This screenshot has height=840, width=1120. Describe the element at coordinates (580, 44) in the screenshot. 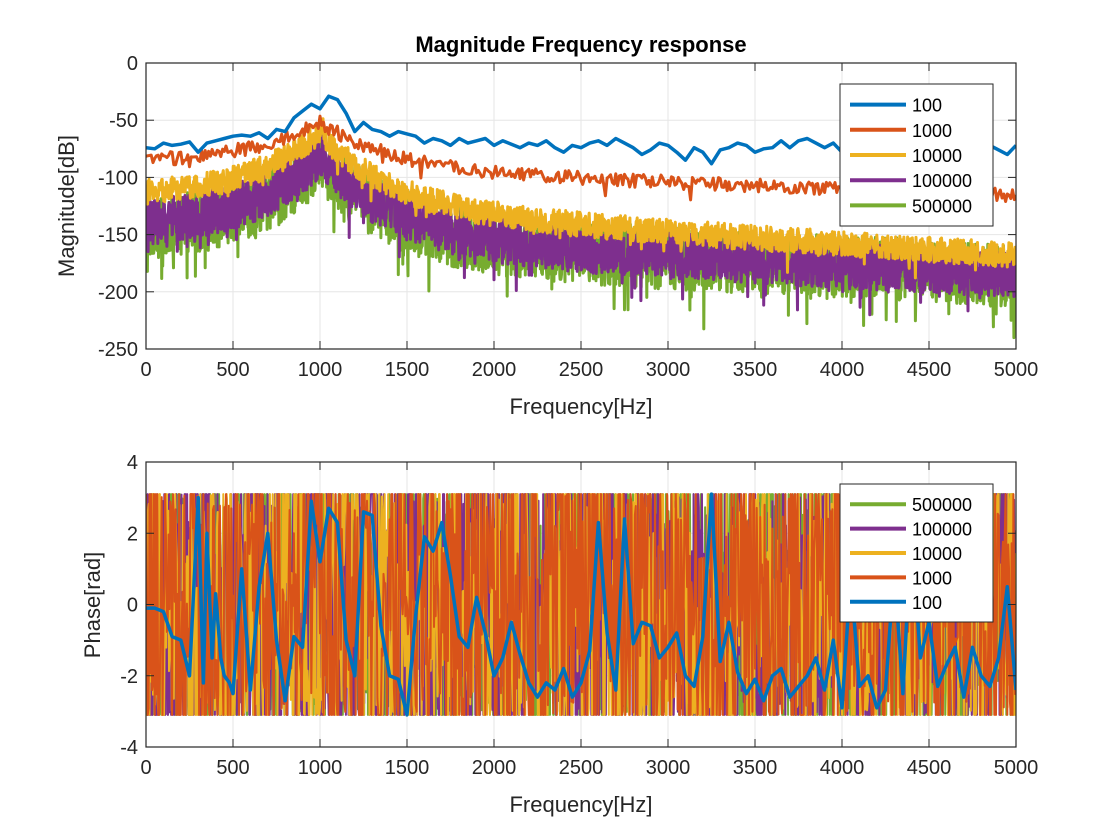

I see `magnitude-title: Magnitude Frequency response` at that location.